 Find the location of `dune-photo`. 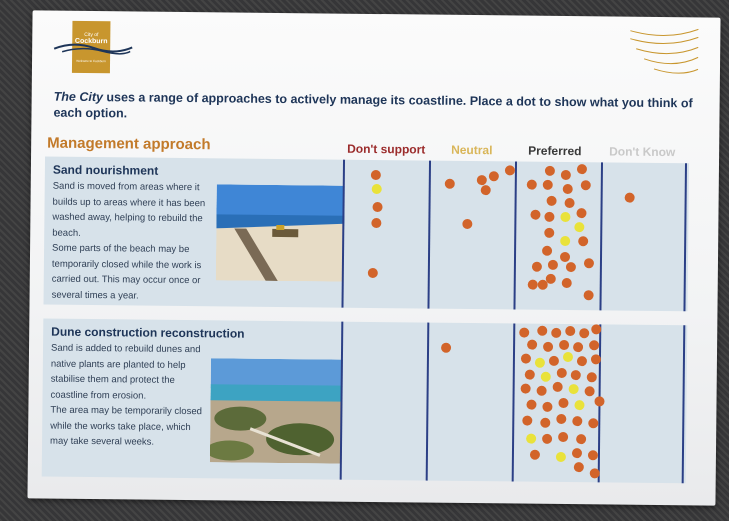

dune-photo is located at coordinates (276, 411).